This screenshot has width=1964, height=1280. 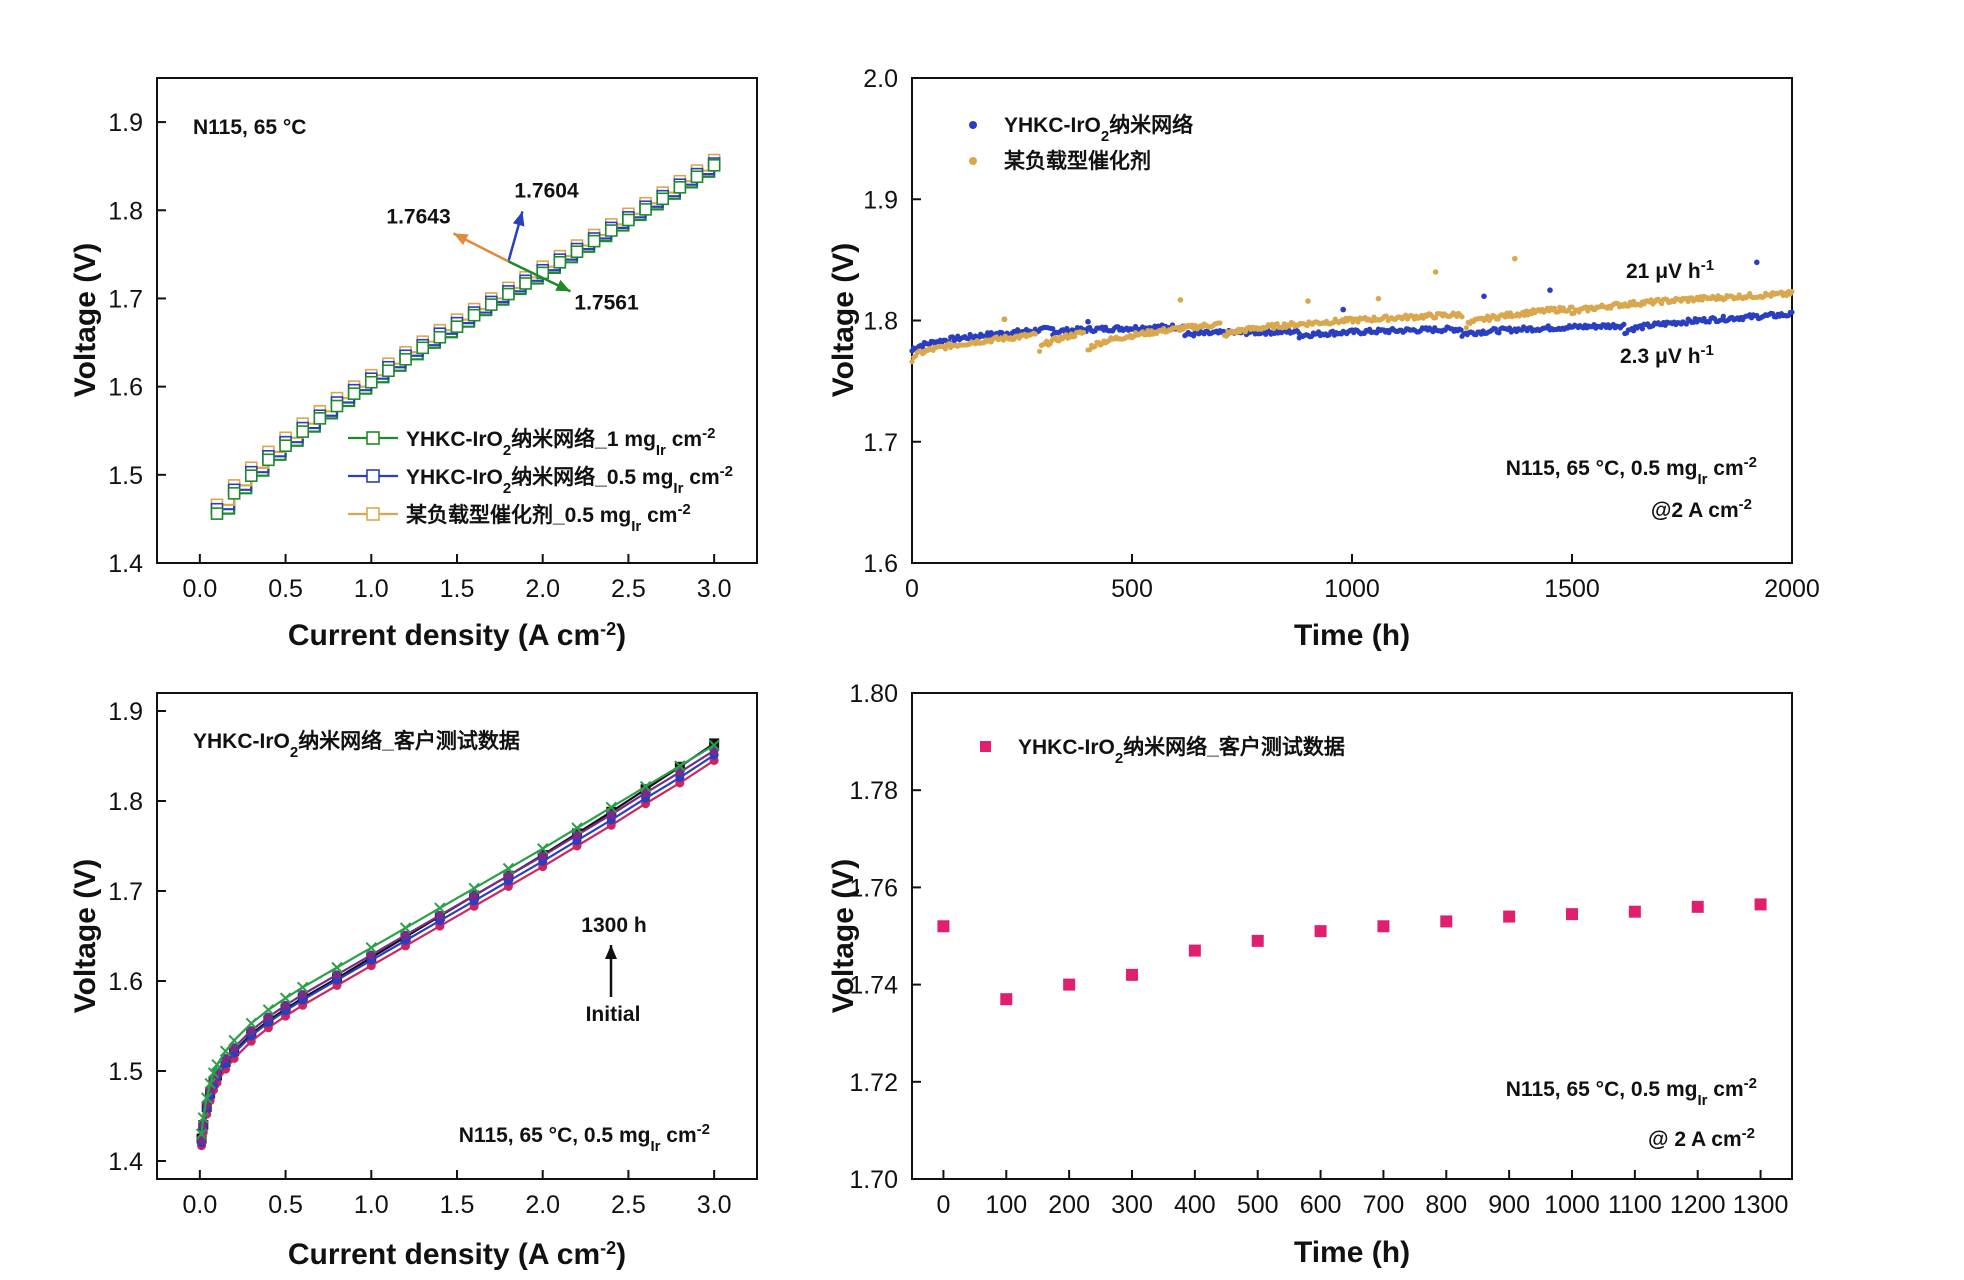 What do you see at coordinates (1792, 589) in the screenshot?
I see `x-tick-label: 2000` at bounding box center [1792, 589].